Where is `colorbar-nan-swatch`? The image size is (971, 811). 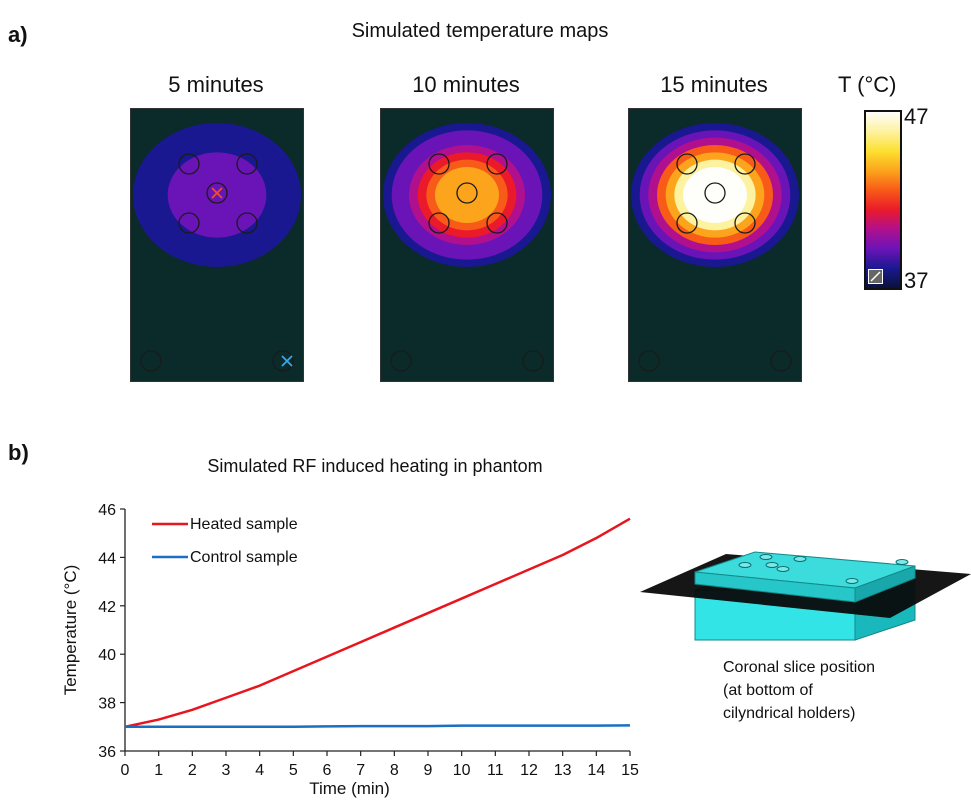 colorbar-nan-swatch is located at coordinates (875, 276).